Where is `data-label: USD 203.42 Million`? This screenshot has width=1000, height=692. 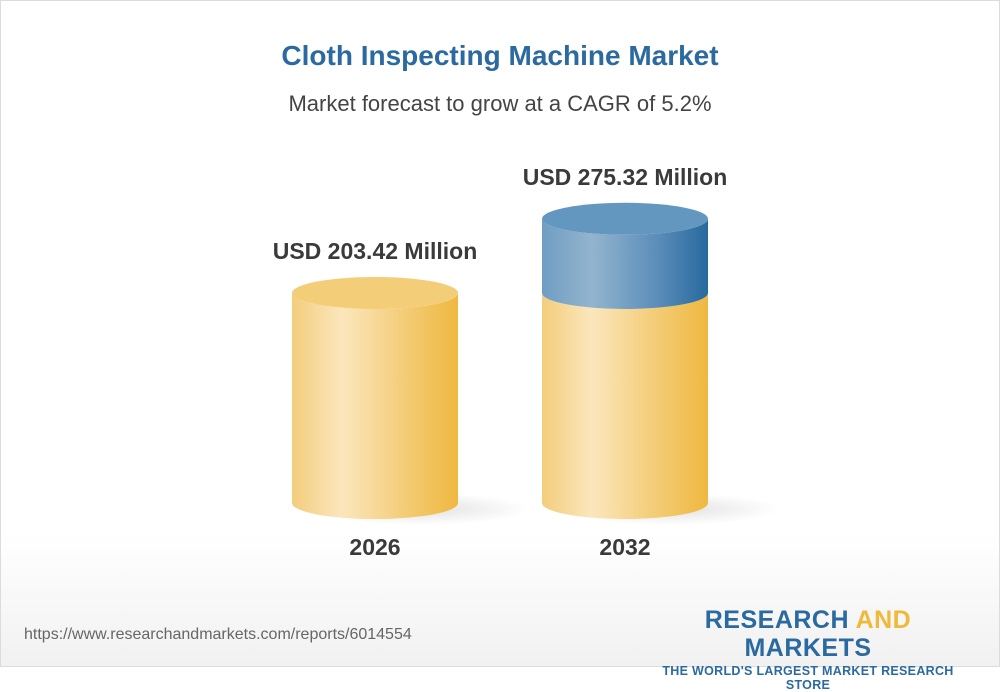
data-label: USD 203.42 Million is located at coordinates (375, 251).